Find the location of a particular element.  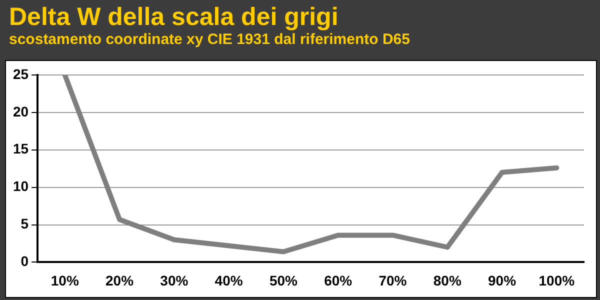

y-tick-label: 20 is located at coordinates (20, 111).